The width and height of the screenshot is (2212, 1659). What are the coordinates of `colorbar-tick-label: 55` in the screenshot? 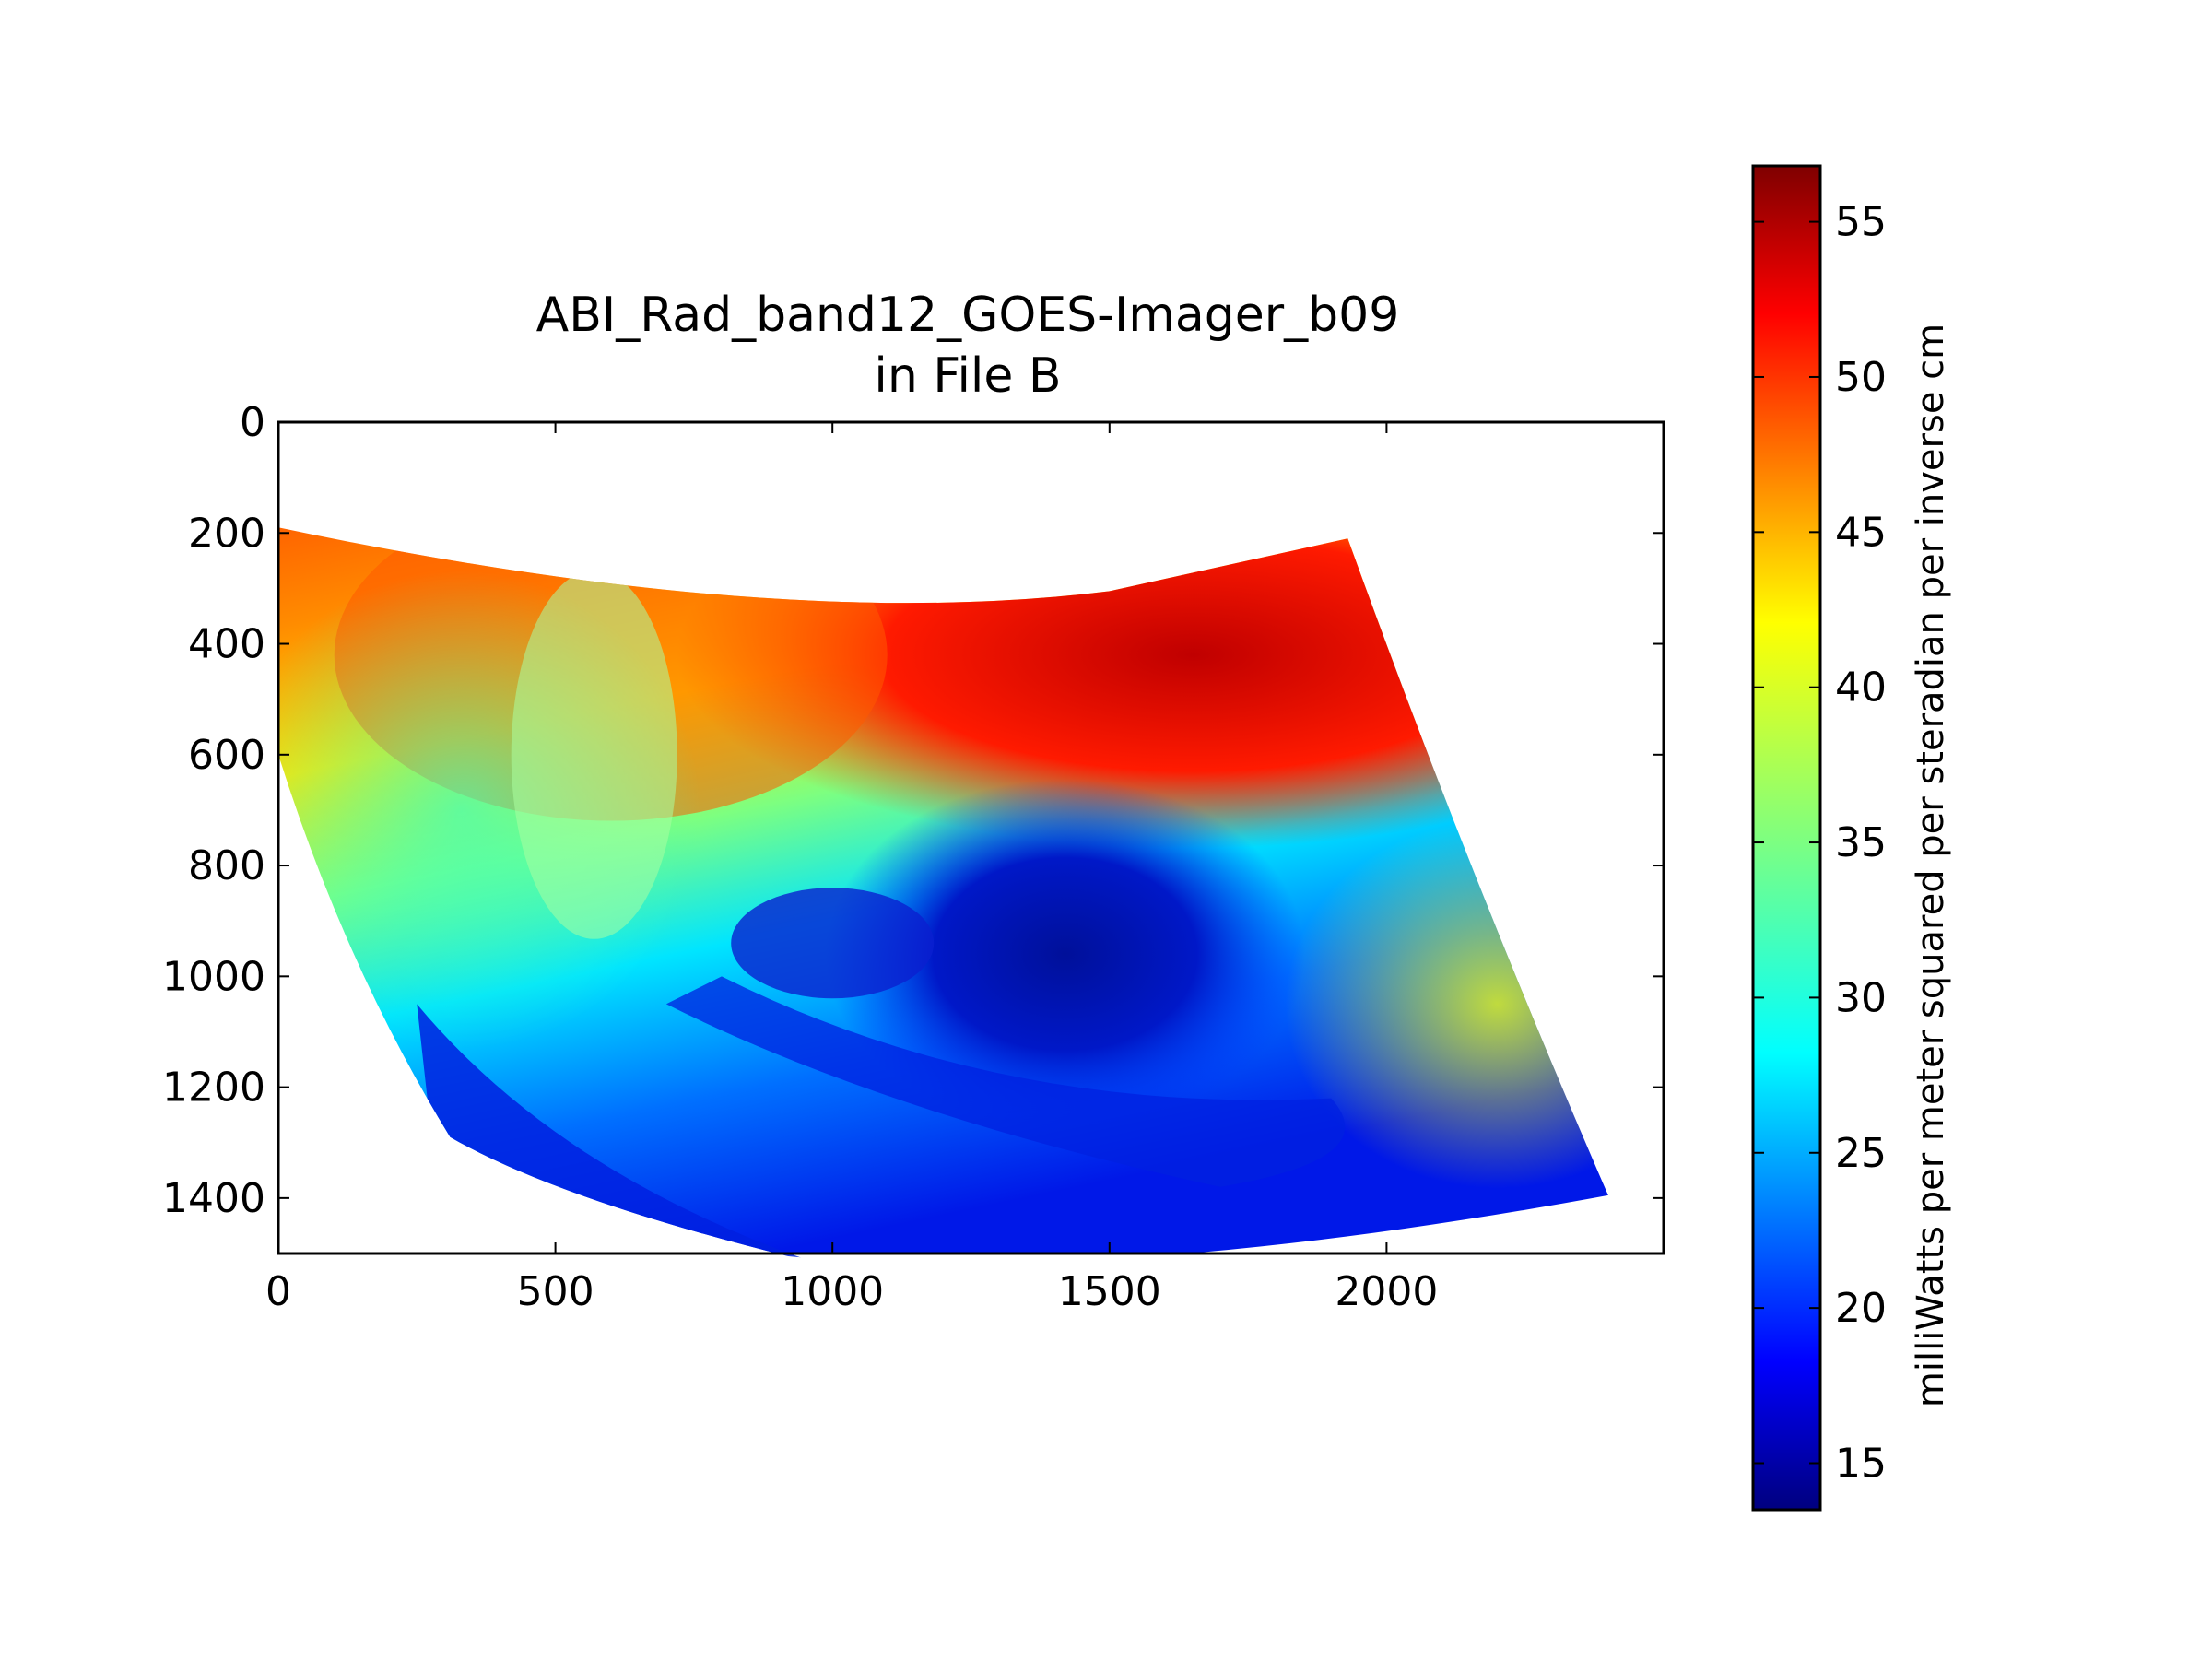 It's located at (1861, 222).